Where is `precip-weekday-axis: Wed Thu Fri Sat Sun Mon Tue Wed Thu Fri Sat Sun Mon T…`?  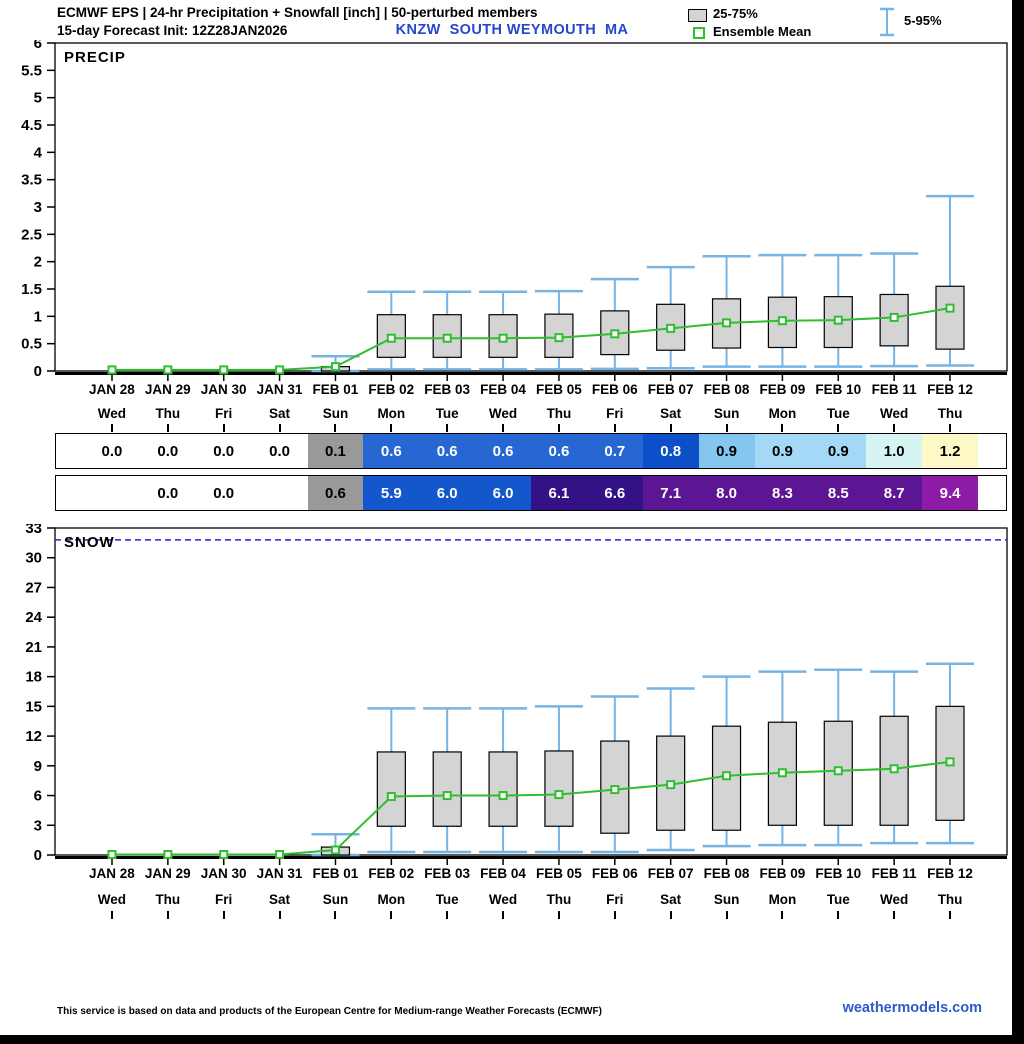 precip-weekday-axis: Wed Thu Fri Sat Sun Mon Tue Wed Thu Fri Sat Sun Mon T… is located at coordinates (531, 415).